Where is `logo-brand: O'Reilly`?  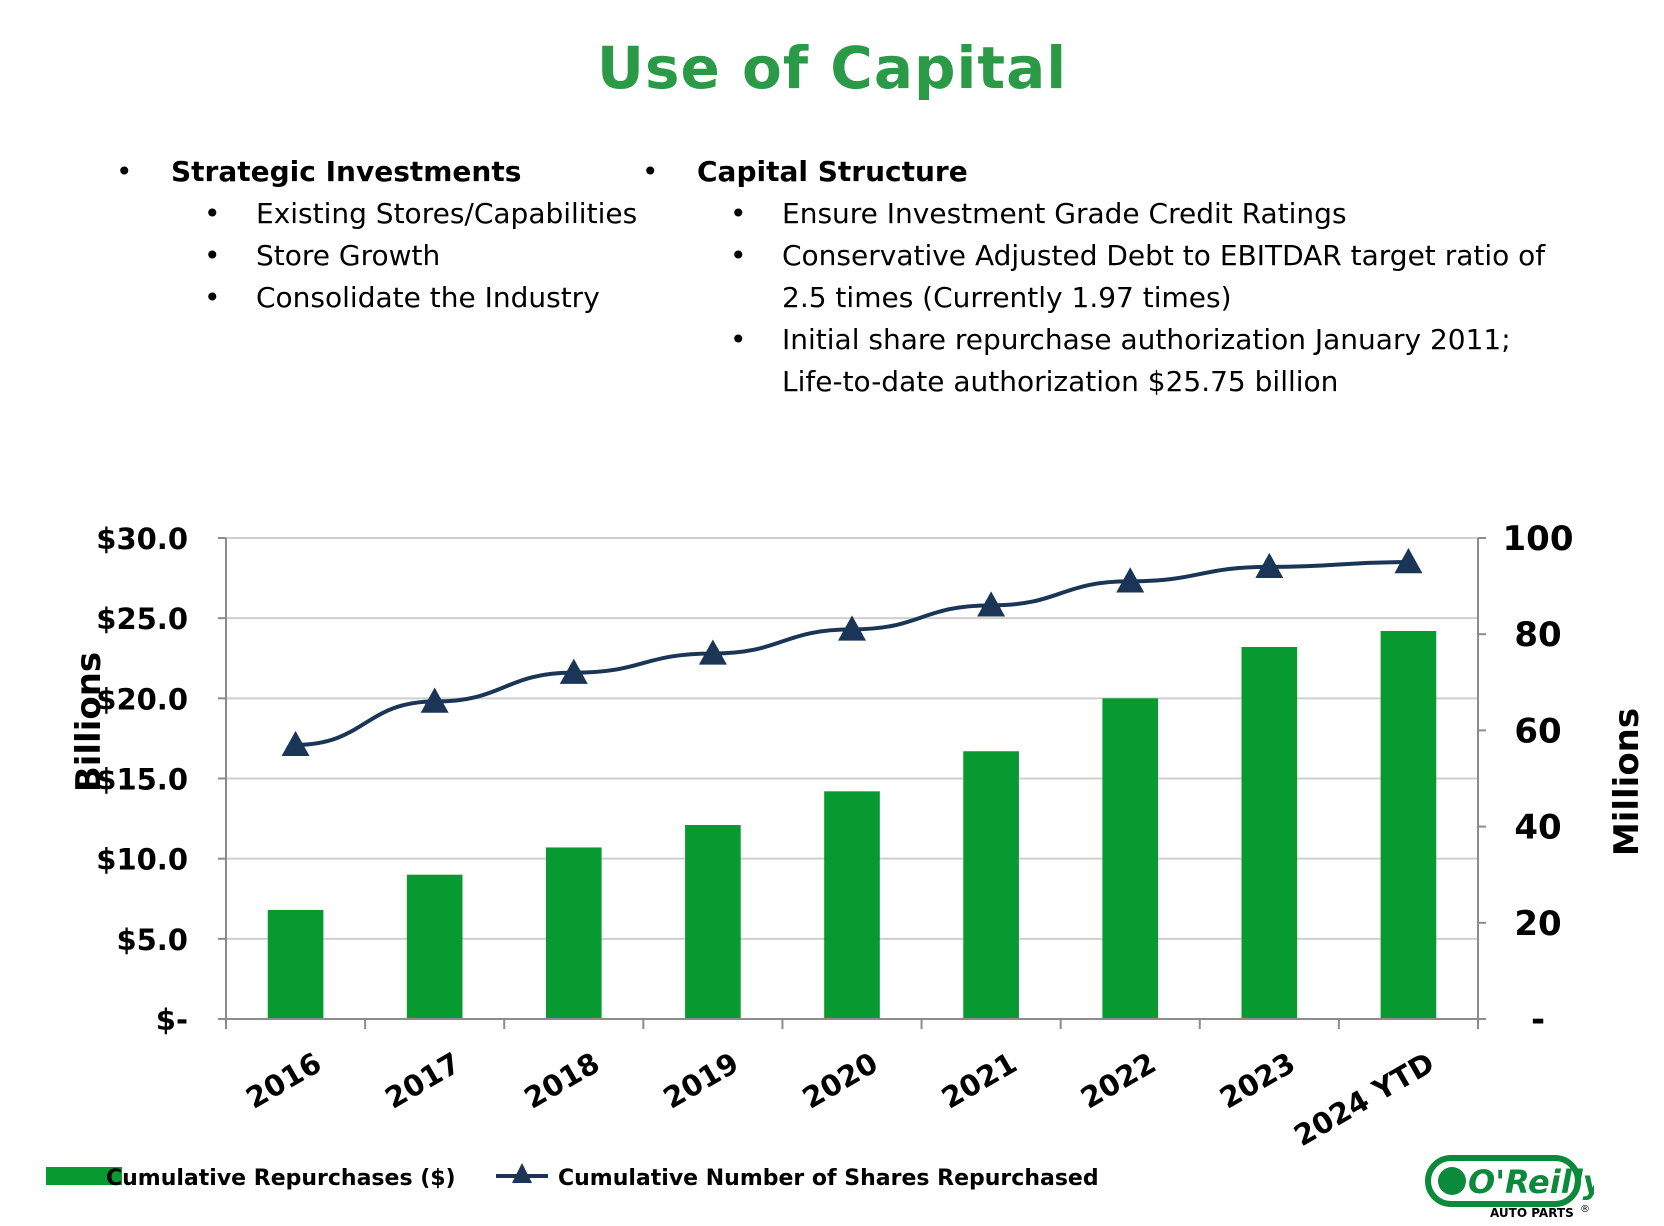 logo-brand: O'Reilly is located at coordinates (1531, 1182).